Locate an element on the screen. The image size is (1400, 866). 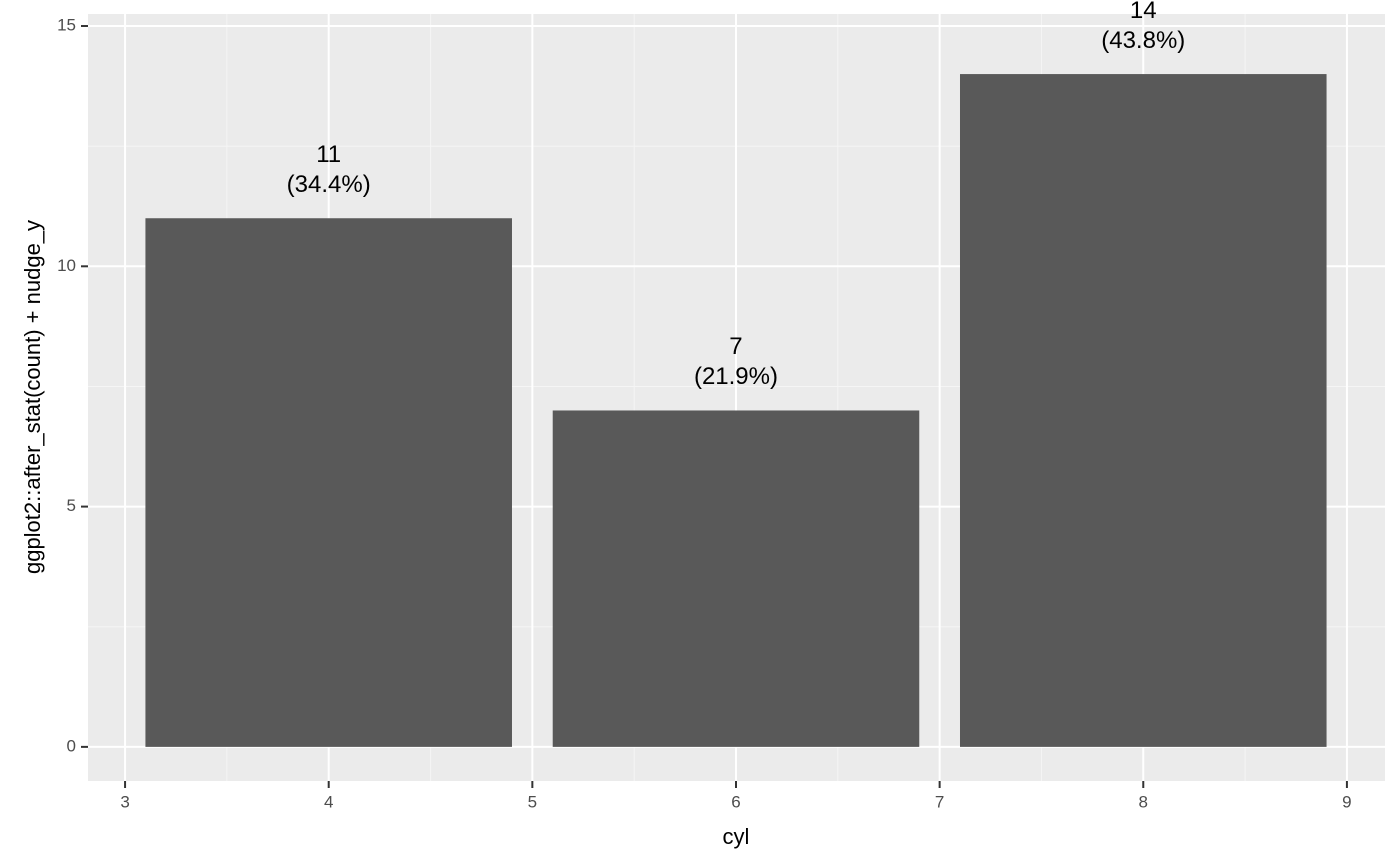
x-tick-label: 4 is located at coordinates (328, 801).